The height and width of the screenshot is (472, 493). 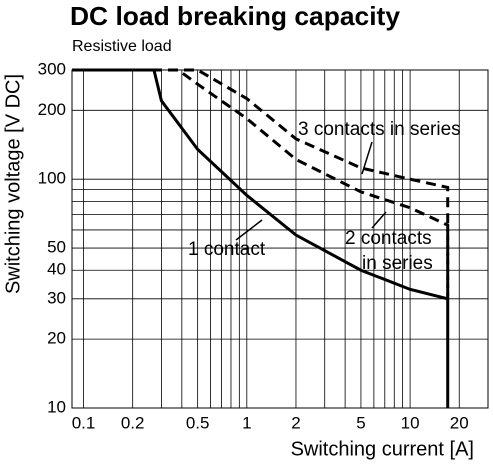 I want to click on x-tick-label: 10, so click(x=410, y=422).